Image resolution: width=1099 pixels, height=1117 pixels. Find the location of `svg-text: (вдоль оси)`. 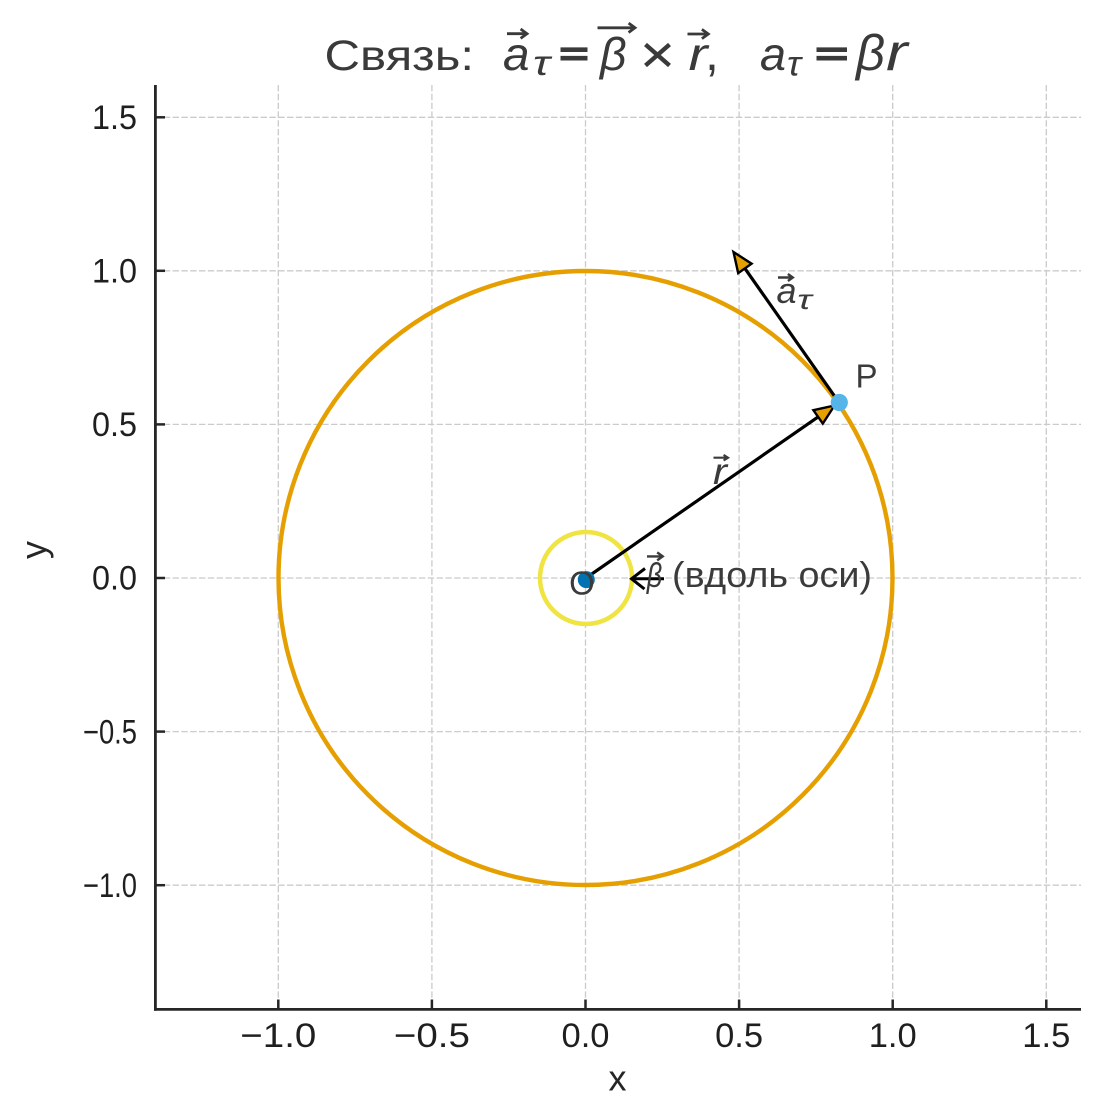

svg-text: (вдоль оси) is located at coordinates (772, 574).